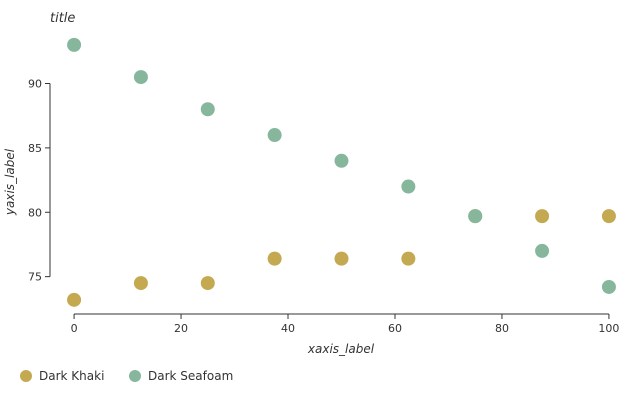 The height and width of the screenshot is (404, 643). What do you see at coordinates (502, 328) in the screenshot?
I see `x-tick-label: 80` at bounding box center [502, 328].